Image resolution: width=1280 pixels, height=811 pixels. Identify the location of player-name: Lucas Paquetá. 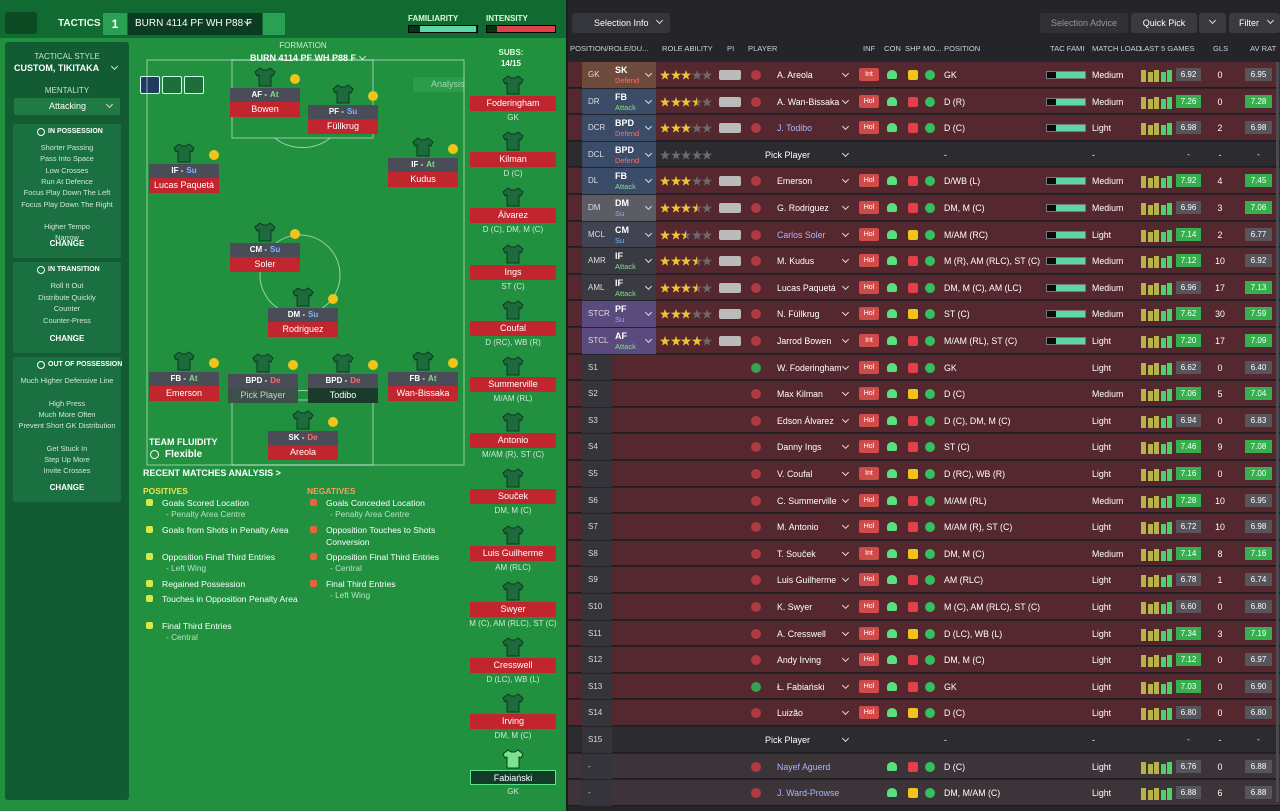
(806, 287).